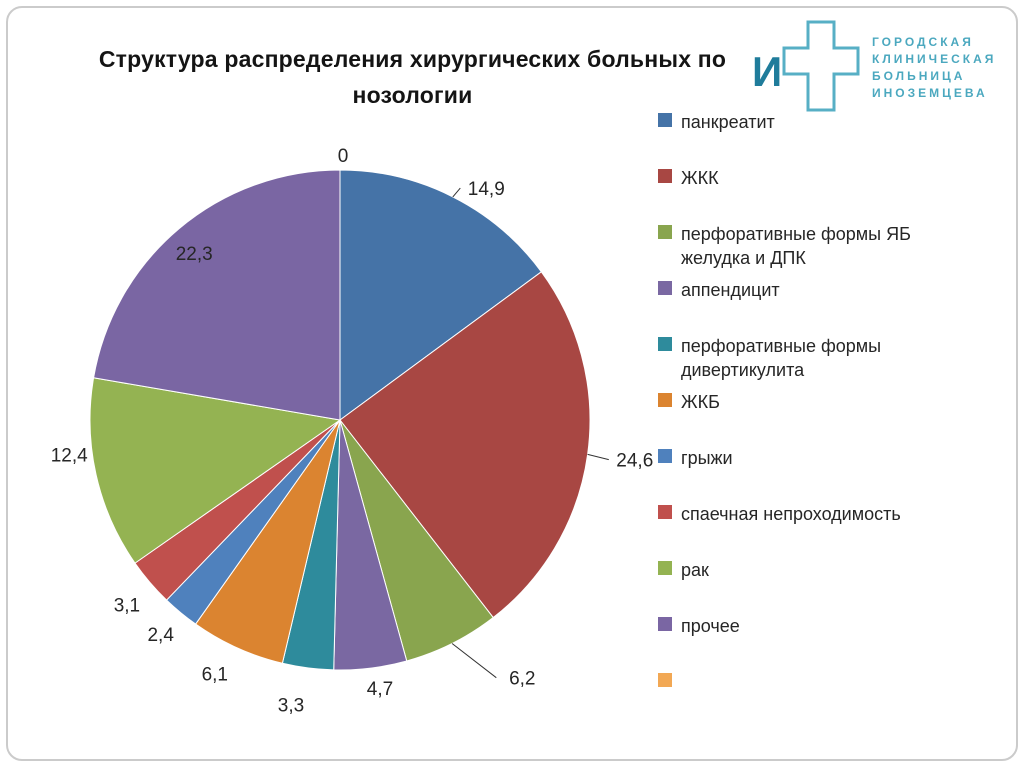 This screenshot has width=1024, height=767. Describe the element at coordinates (486, 189) in the screenshot. I see `slice-value-label: 14,9` at that location.